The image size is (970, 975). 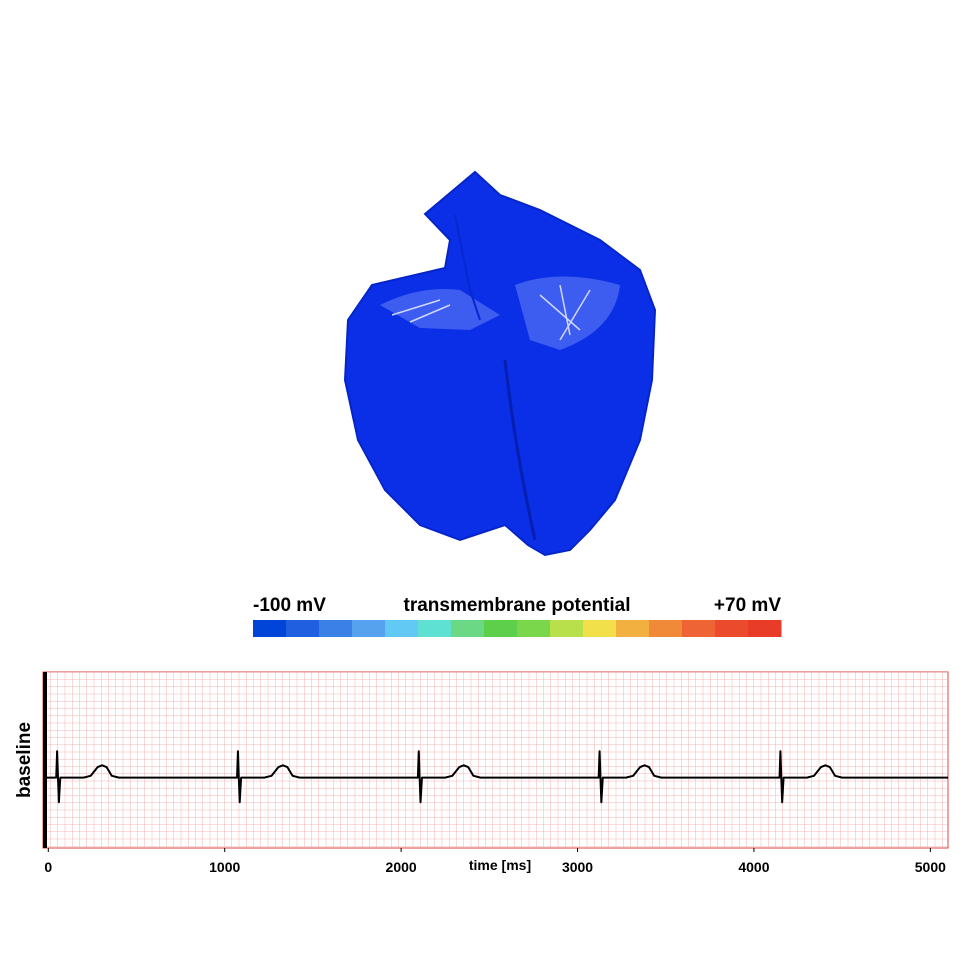 I want to click on y-axis-label: baseline, so click(x=24, y=760).